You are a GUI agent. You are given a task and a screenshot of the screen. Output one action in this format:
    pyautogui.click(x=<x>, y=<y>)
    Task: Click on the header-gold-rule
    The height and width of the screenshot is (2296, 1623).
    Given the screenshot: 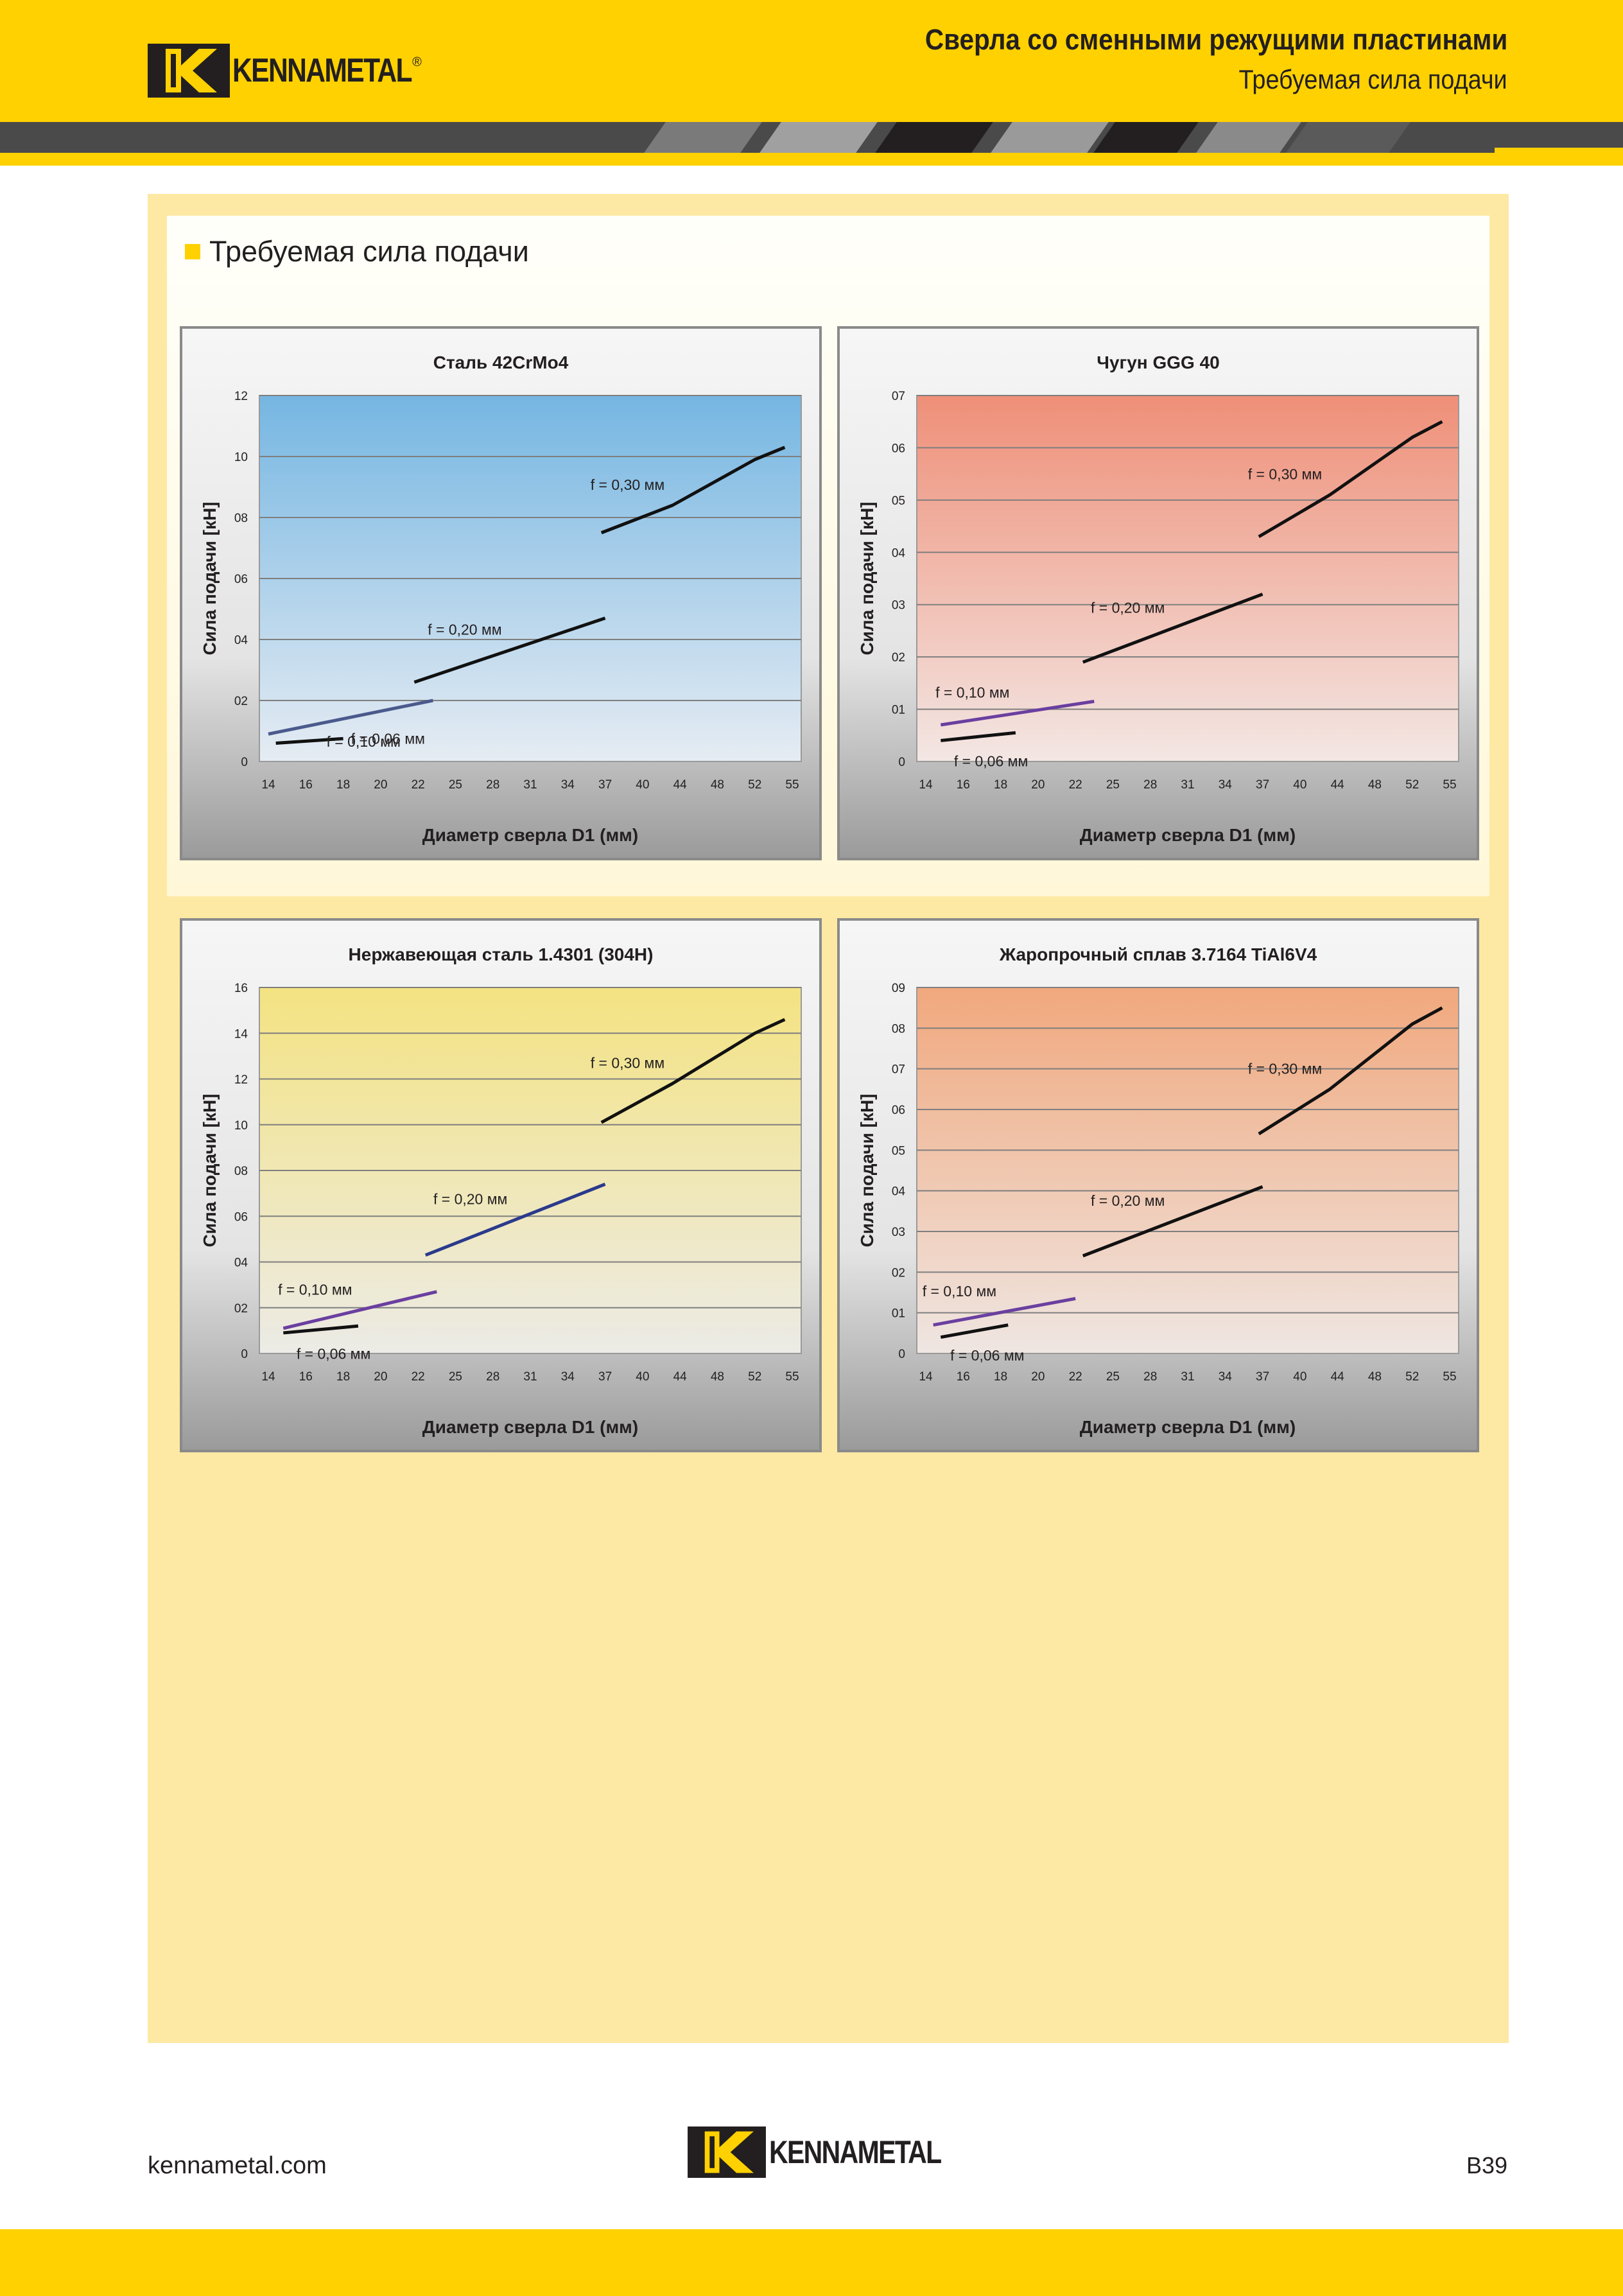 What is the action you would take?
    pyautogui.click(x=811, y=160)
    